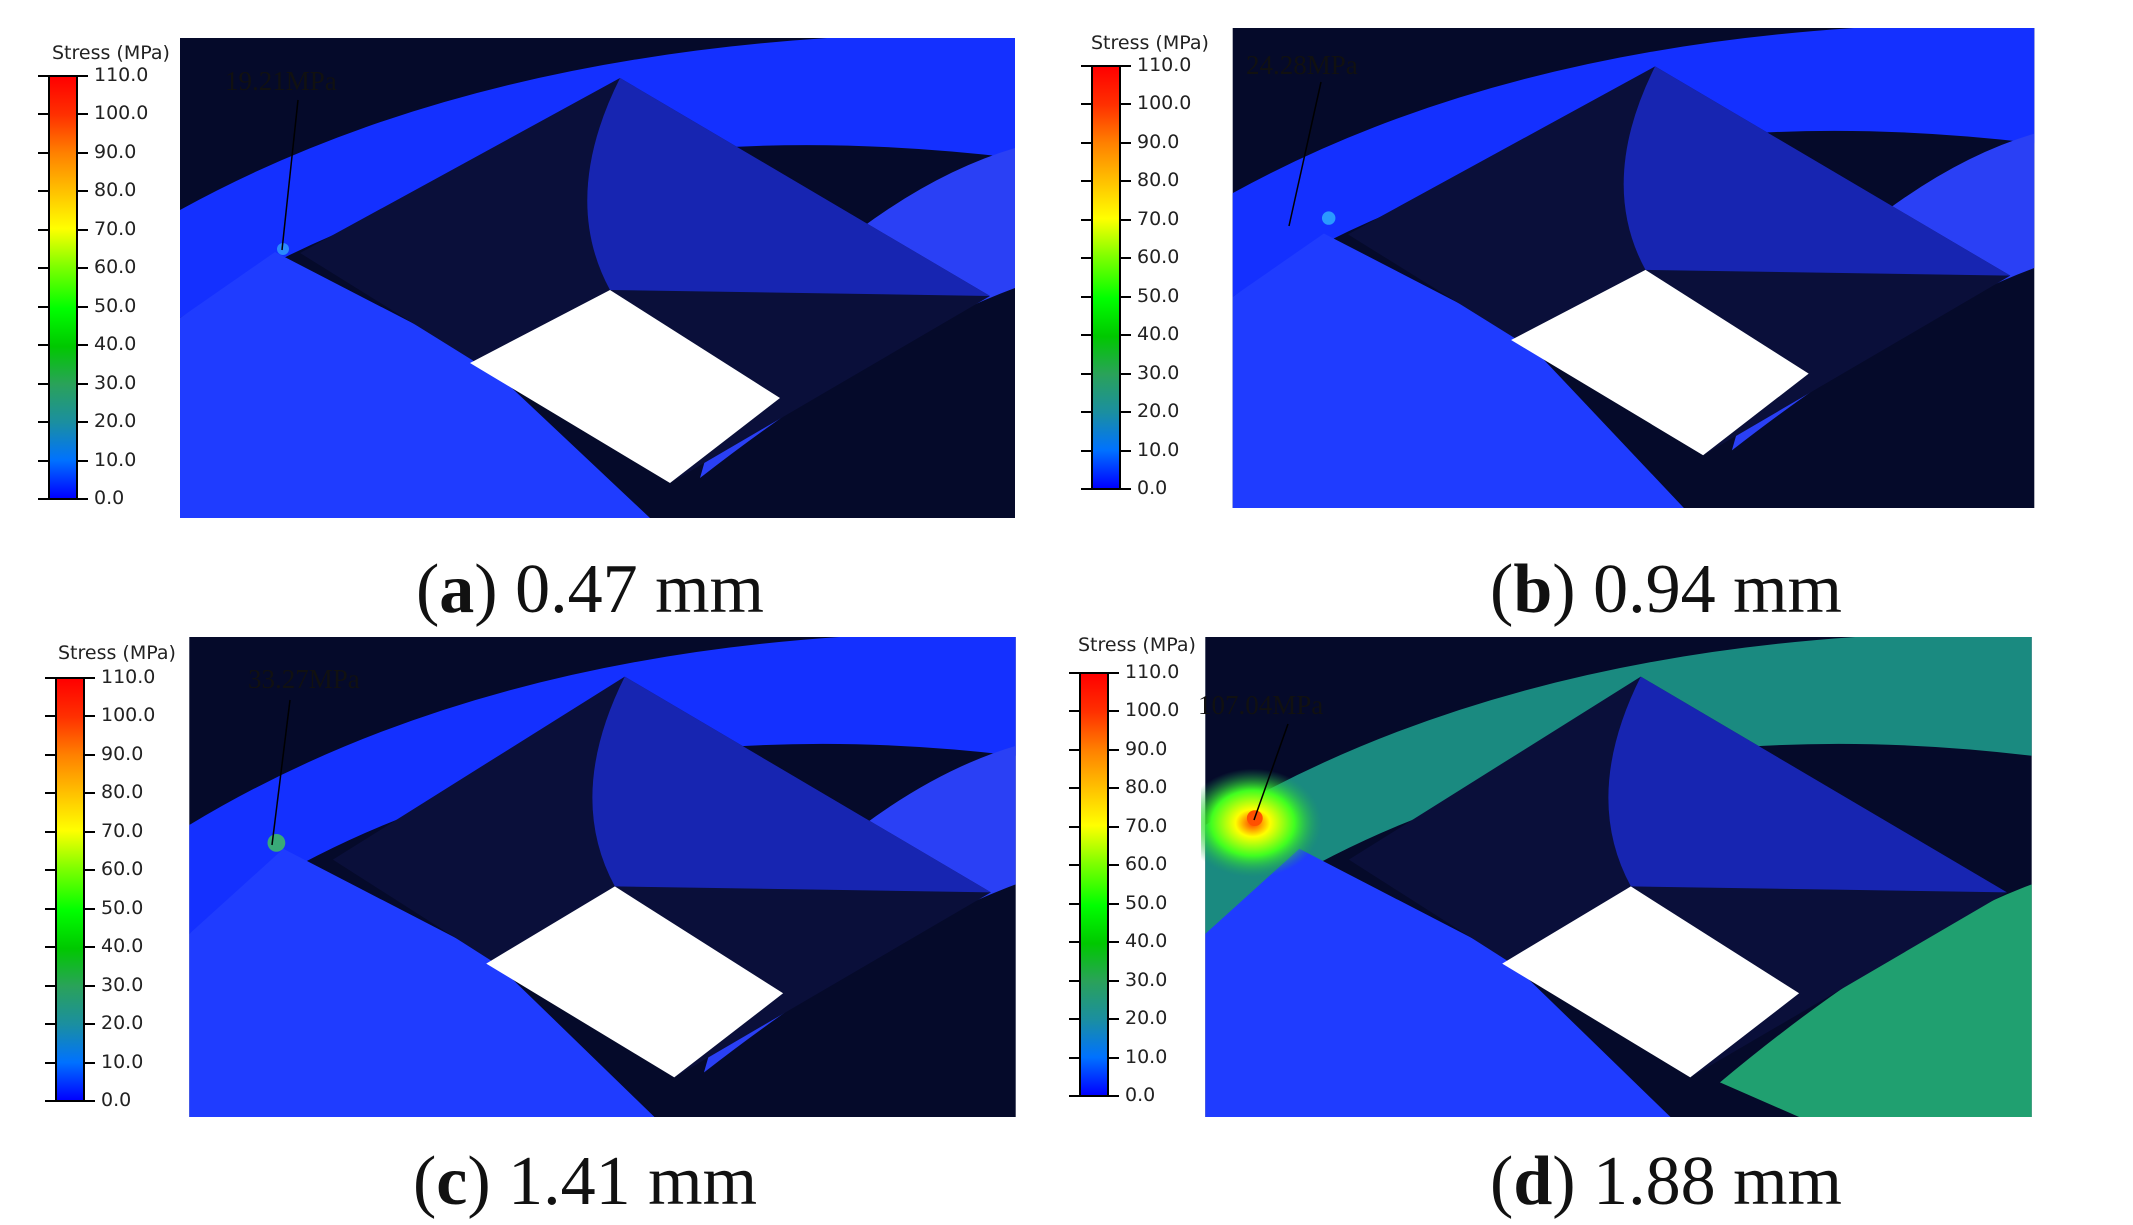  Describe the element at coordinates (1633, 268) in the screenshot. I see `fem-render` at that location.